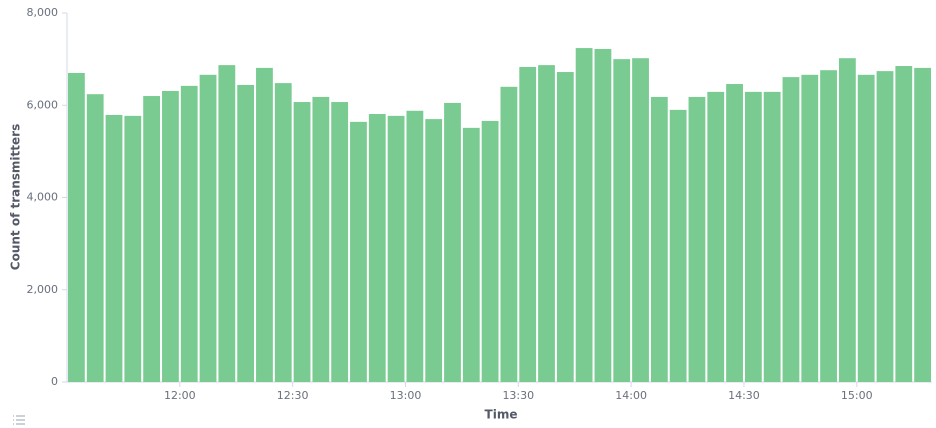 The height and width of the screenshot is (428, 936). What do you see at coordinates (43, 289) in the screenshot?
I see `y-tick-label: 2,000` at bounding box center [43, 289].